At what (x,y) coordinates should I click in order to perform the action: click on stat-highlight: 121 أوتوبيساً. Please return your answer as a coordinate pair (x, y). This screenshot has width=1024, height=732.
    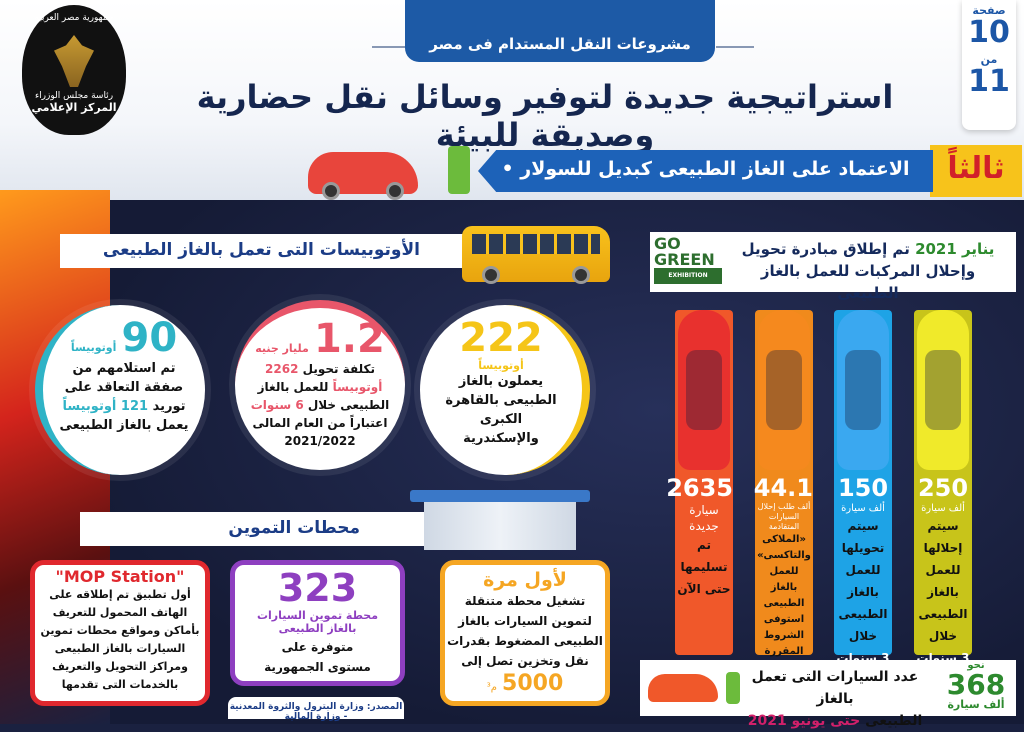
    Looking at the image, I should click on (105, 406).